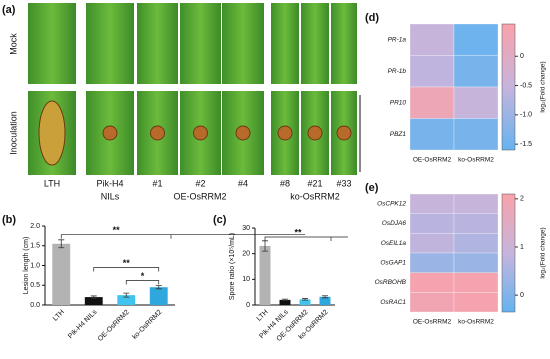 This screenshot has width=550, height=359. Describe the element at coordinates (35, 246) in the screenshot. I see `y-tick-label: 1.5` at that location.